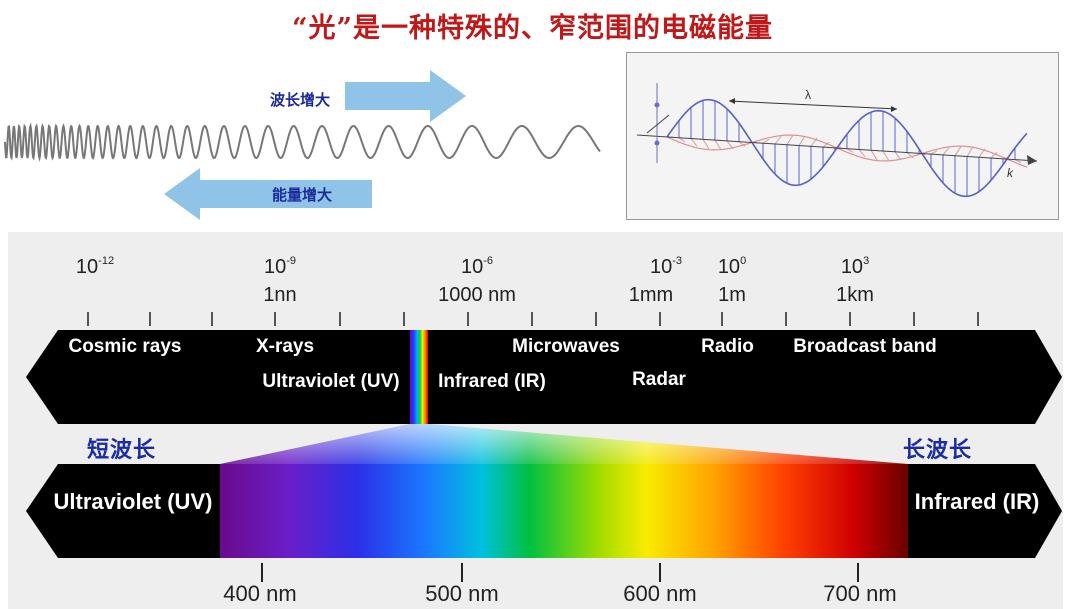 This screenshot has width=1065, height=609. I want to click on magnetic-field-wave, so click(847, 151).